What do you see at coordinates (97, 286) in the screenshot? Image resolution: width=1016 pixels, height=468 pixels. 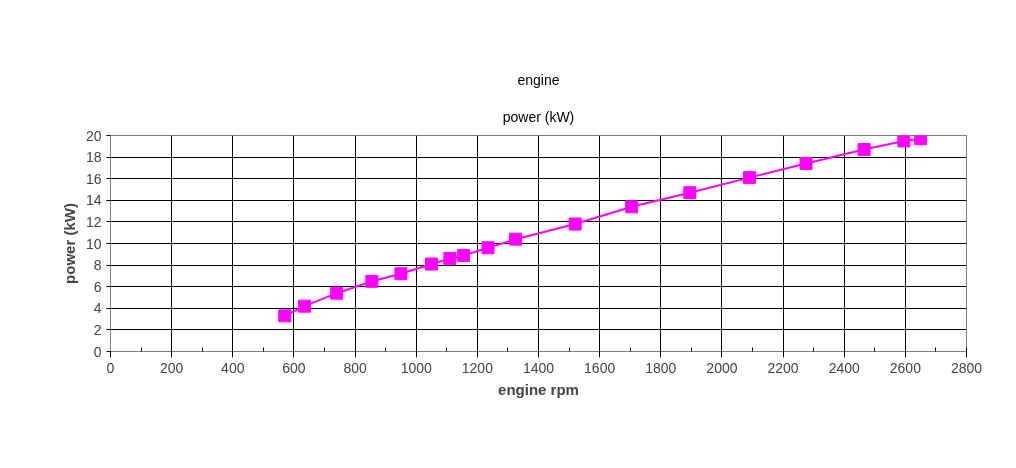 I see `y-tick-label: 6` at bounding box center [97, 286].